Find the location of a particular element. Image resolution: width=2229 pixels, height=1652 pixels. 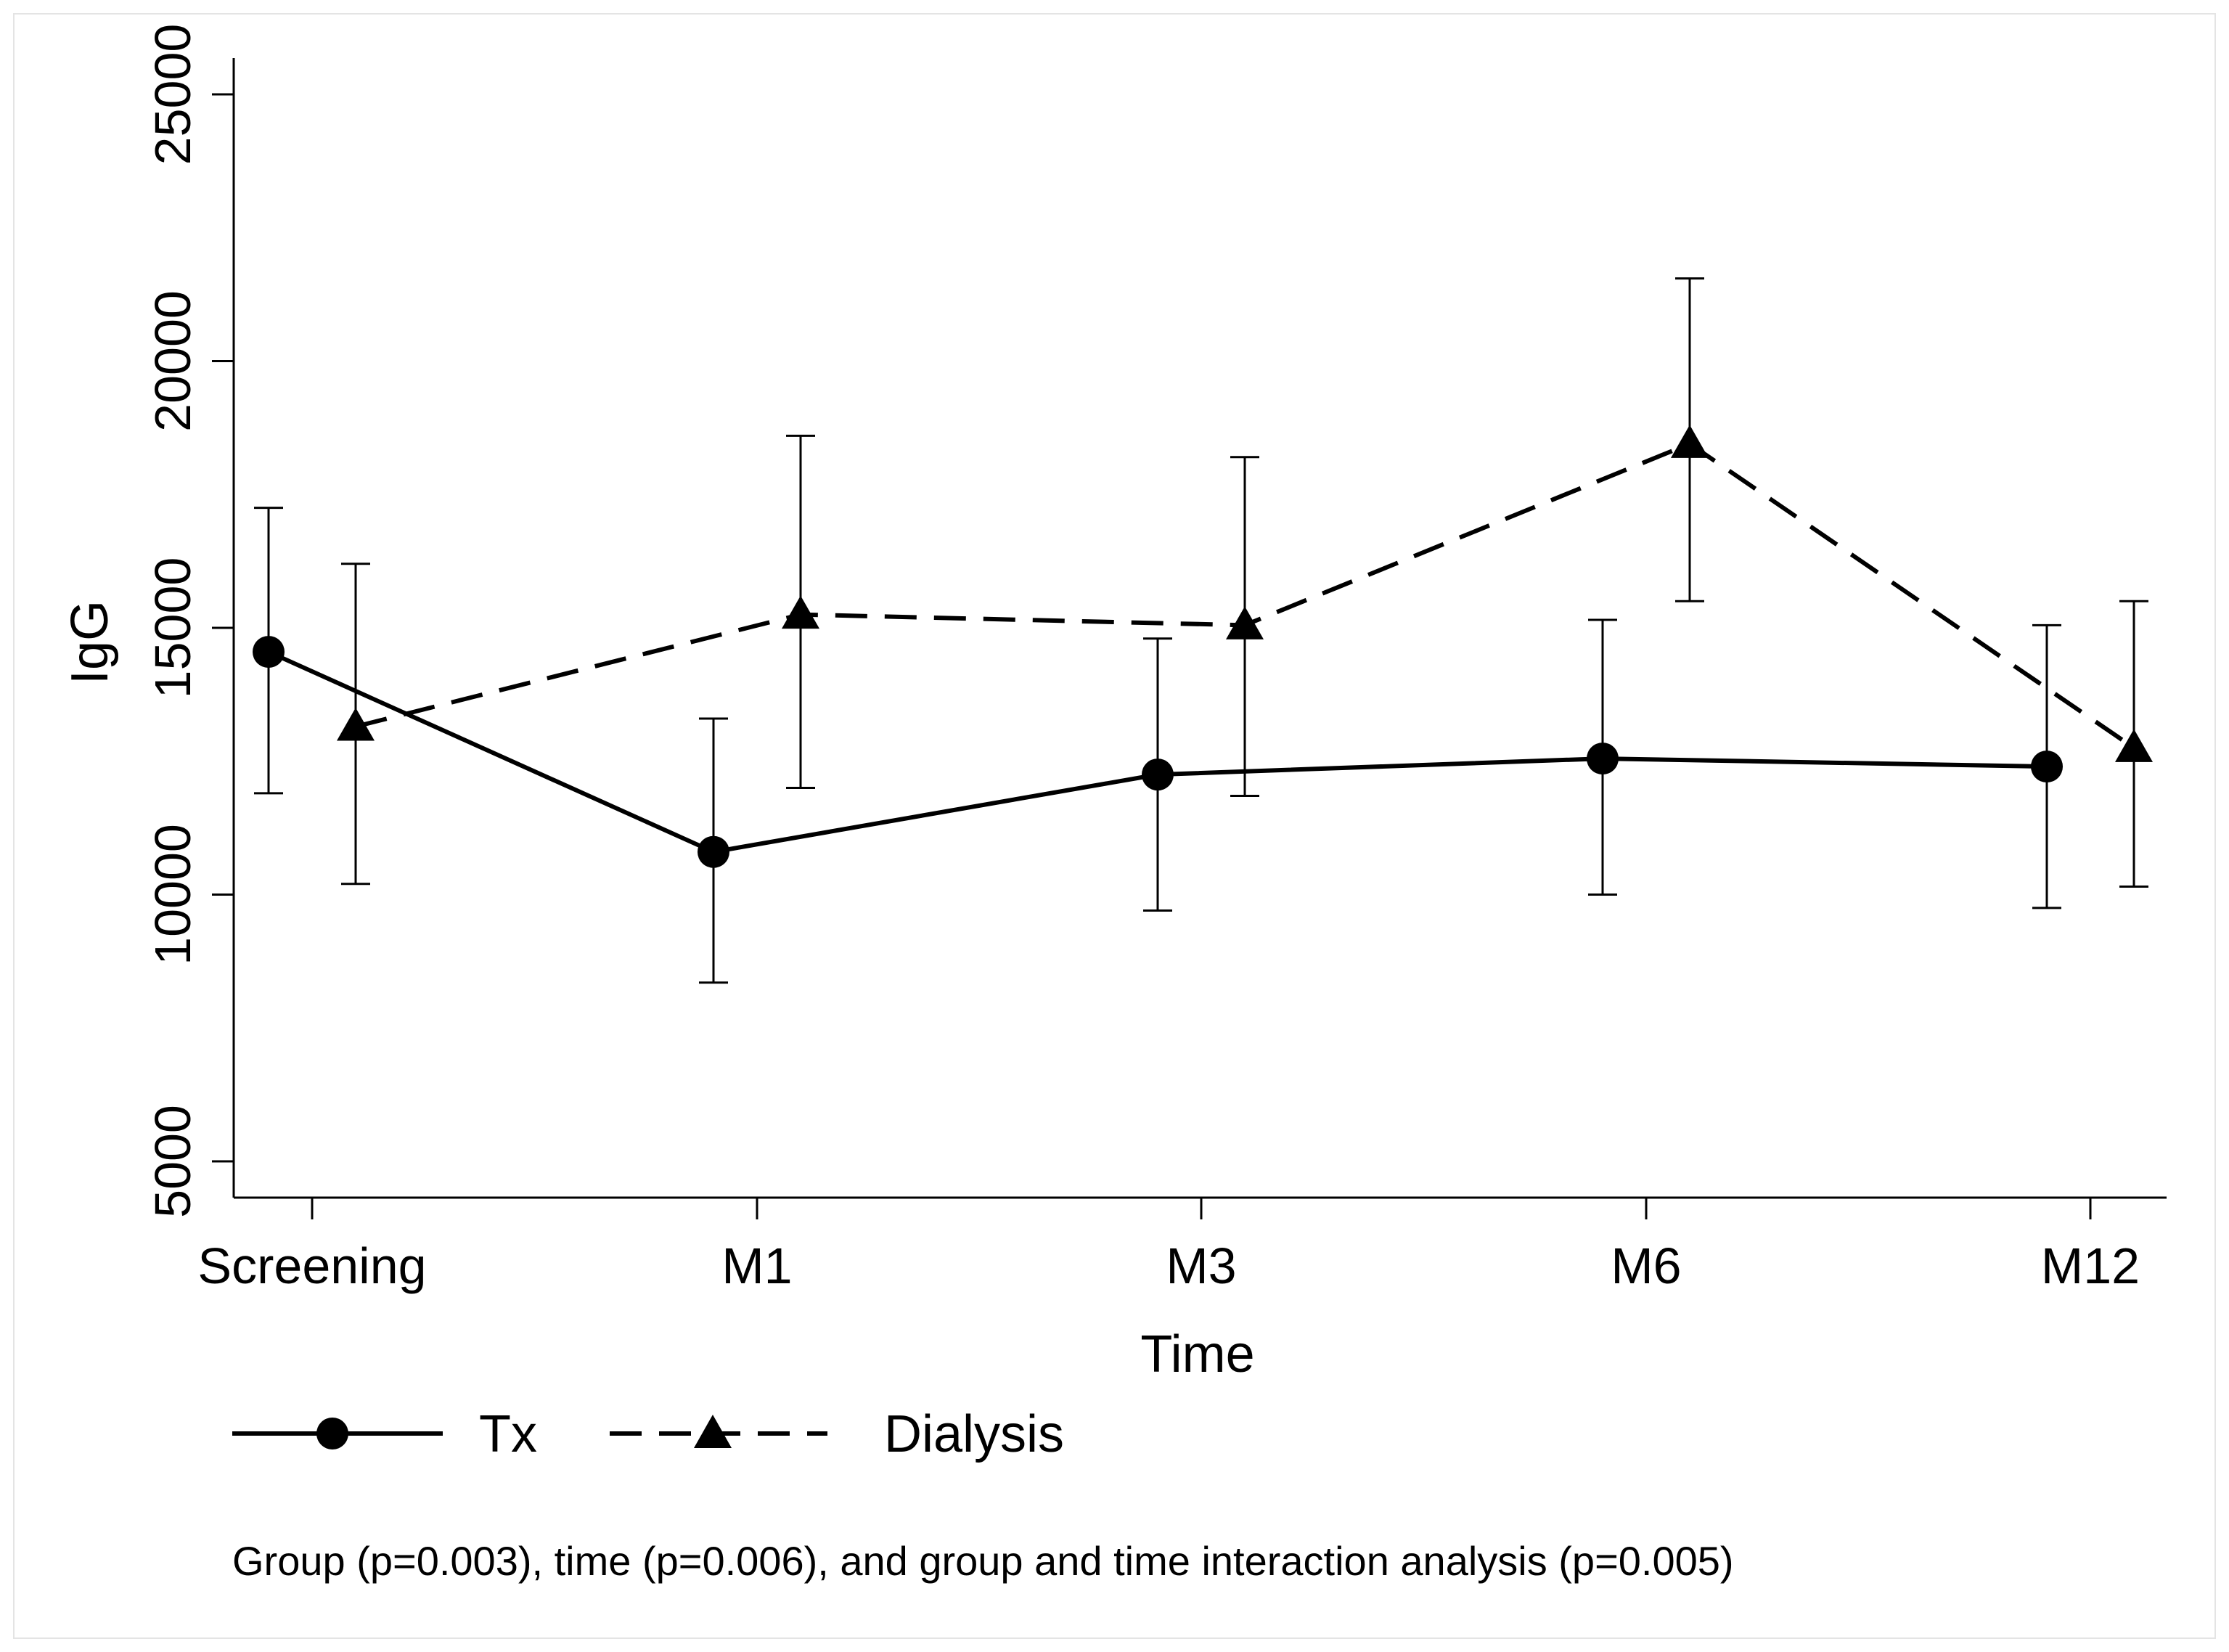

data-point-dialysis-screening is located at coordinates (356, 724).